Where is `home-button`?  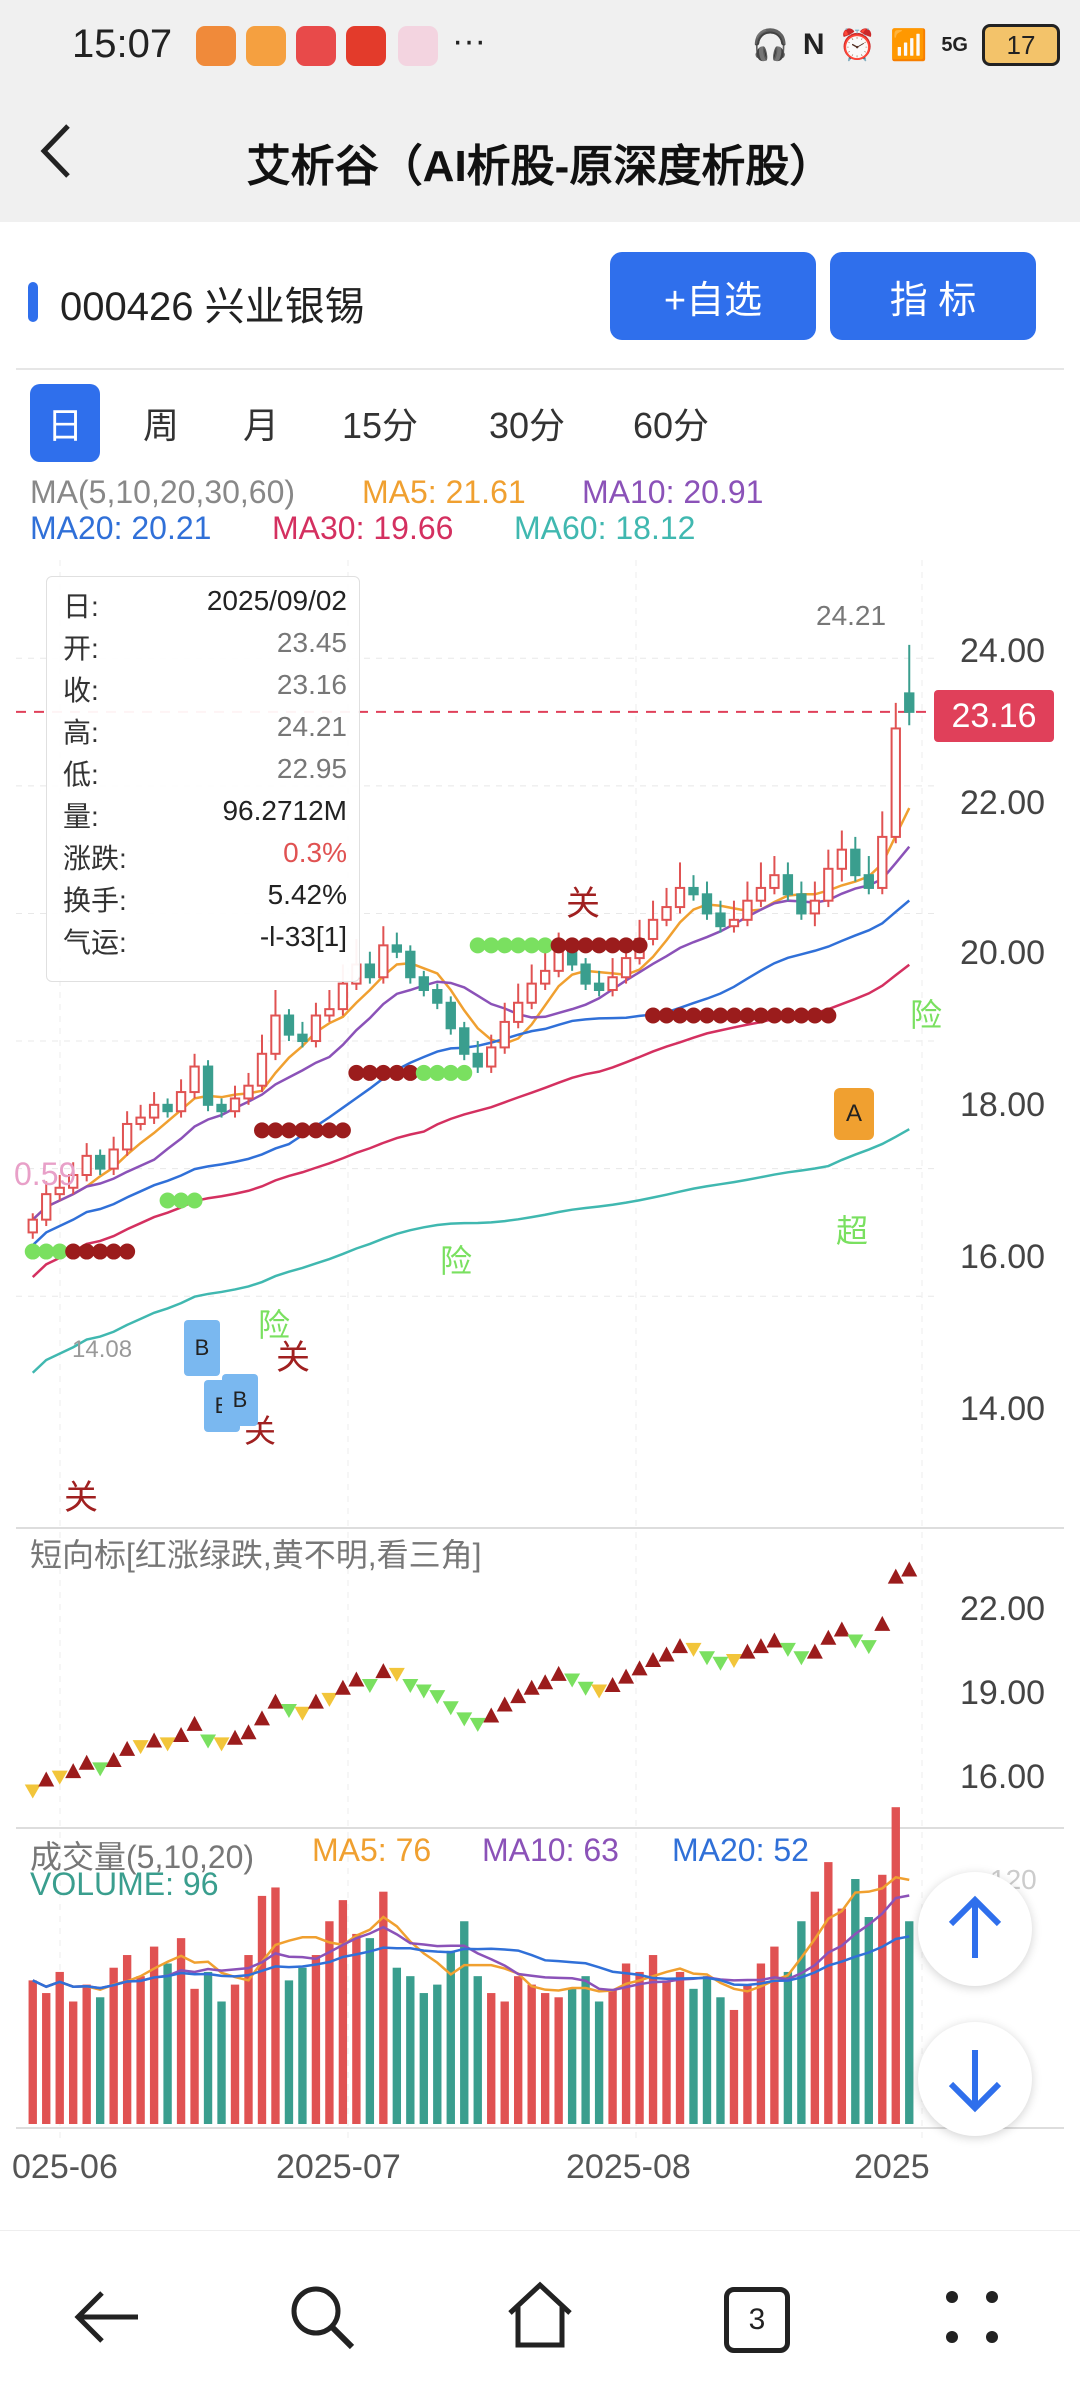 home-button is located at coordinates (540, 2317).